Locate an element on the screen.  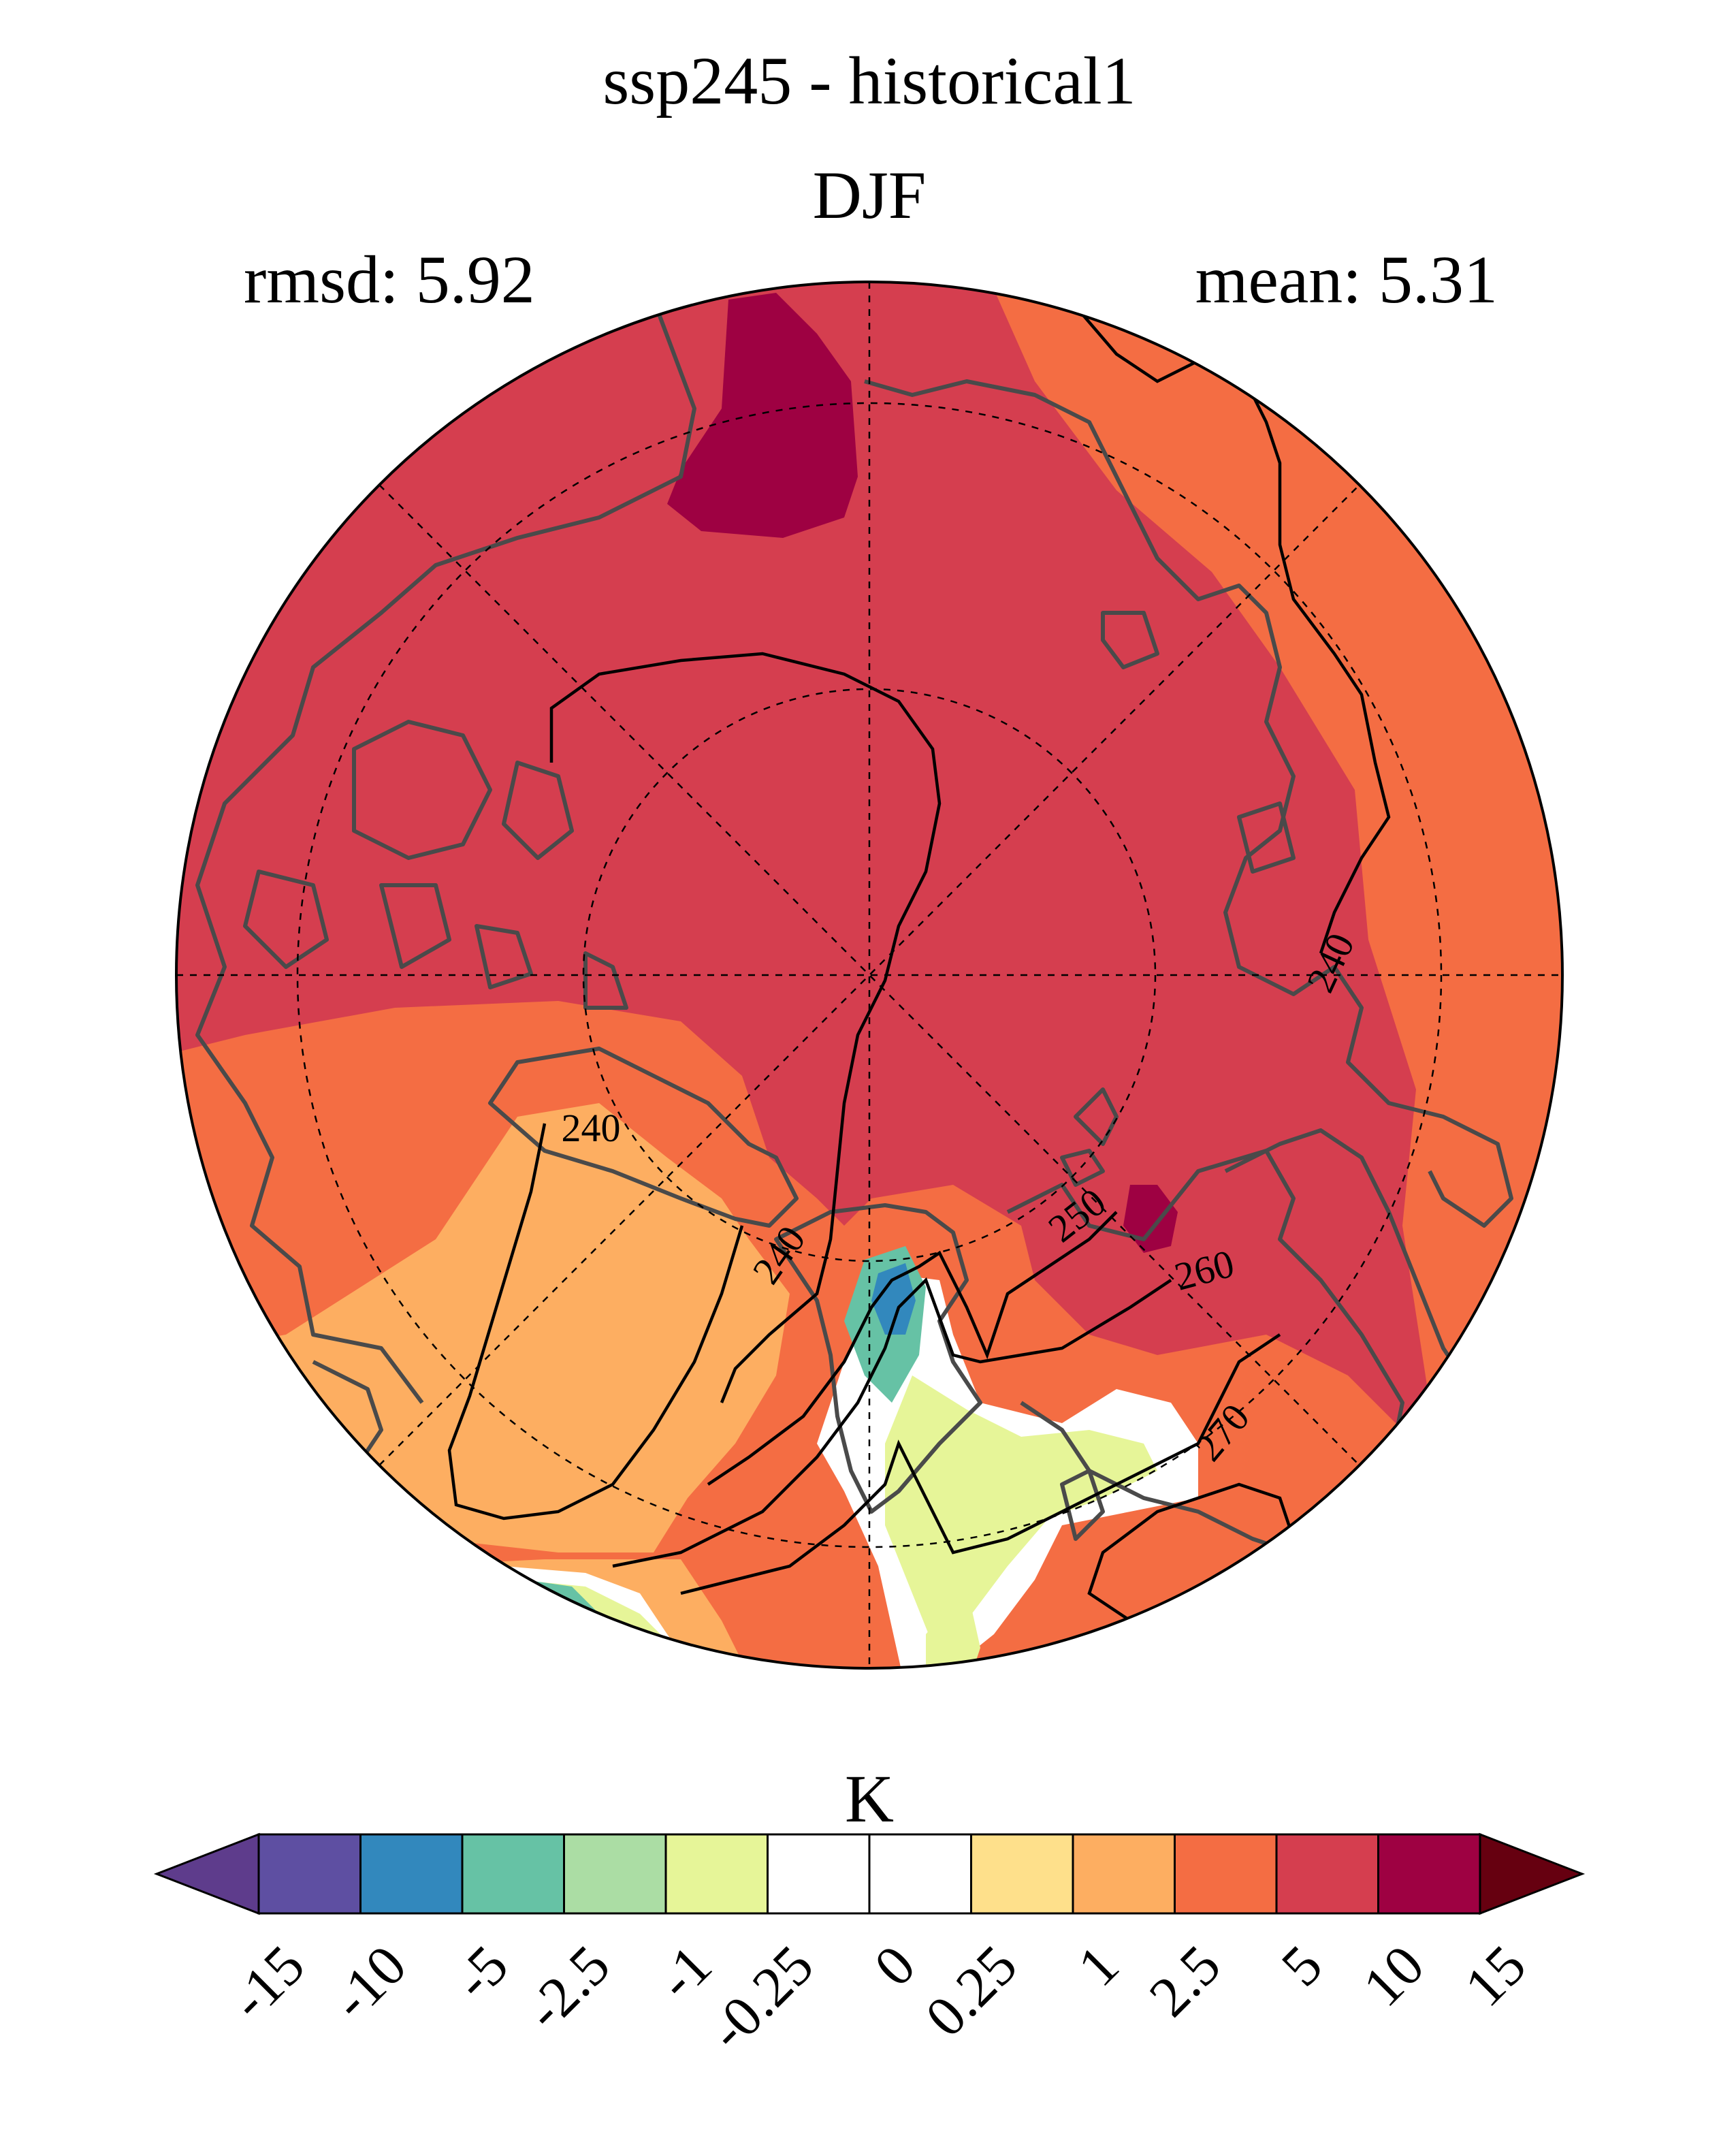
coast-severnaya is located at coordinates (1198, 742).